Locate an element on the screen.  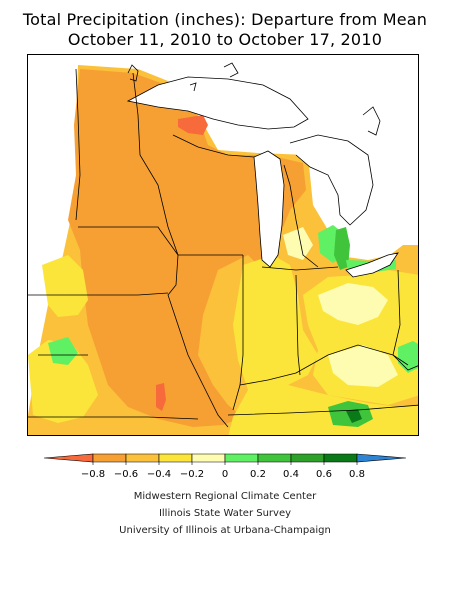
region-pale-yellow-se is located at coordinates (363, 366).